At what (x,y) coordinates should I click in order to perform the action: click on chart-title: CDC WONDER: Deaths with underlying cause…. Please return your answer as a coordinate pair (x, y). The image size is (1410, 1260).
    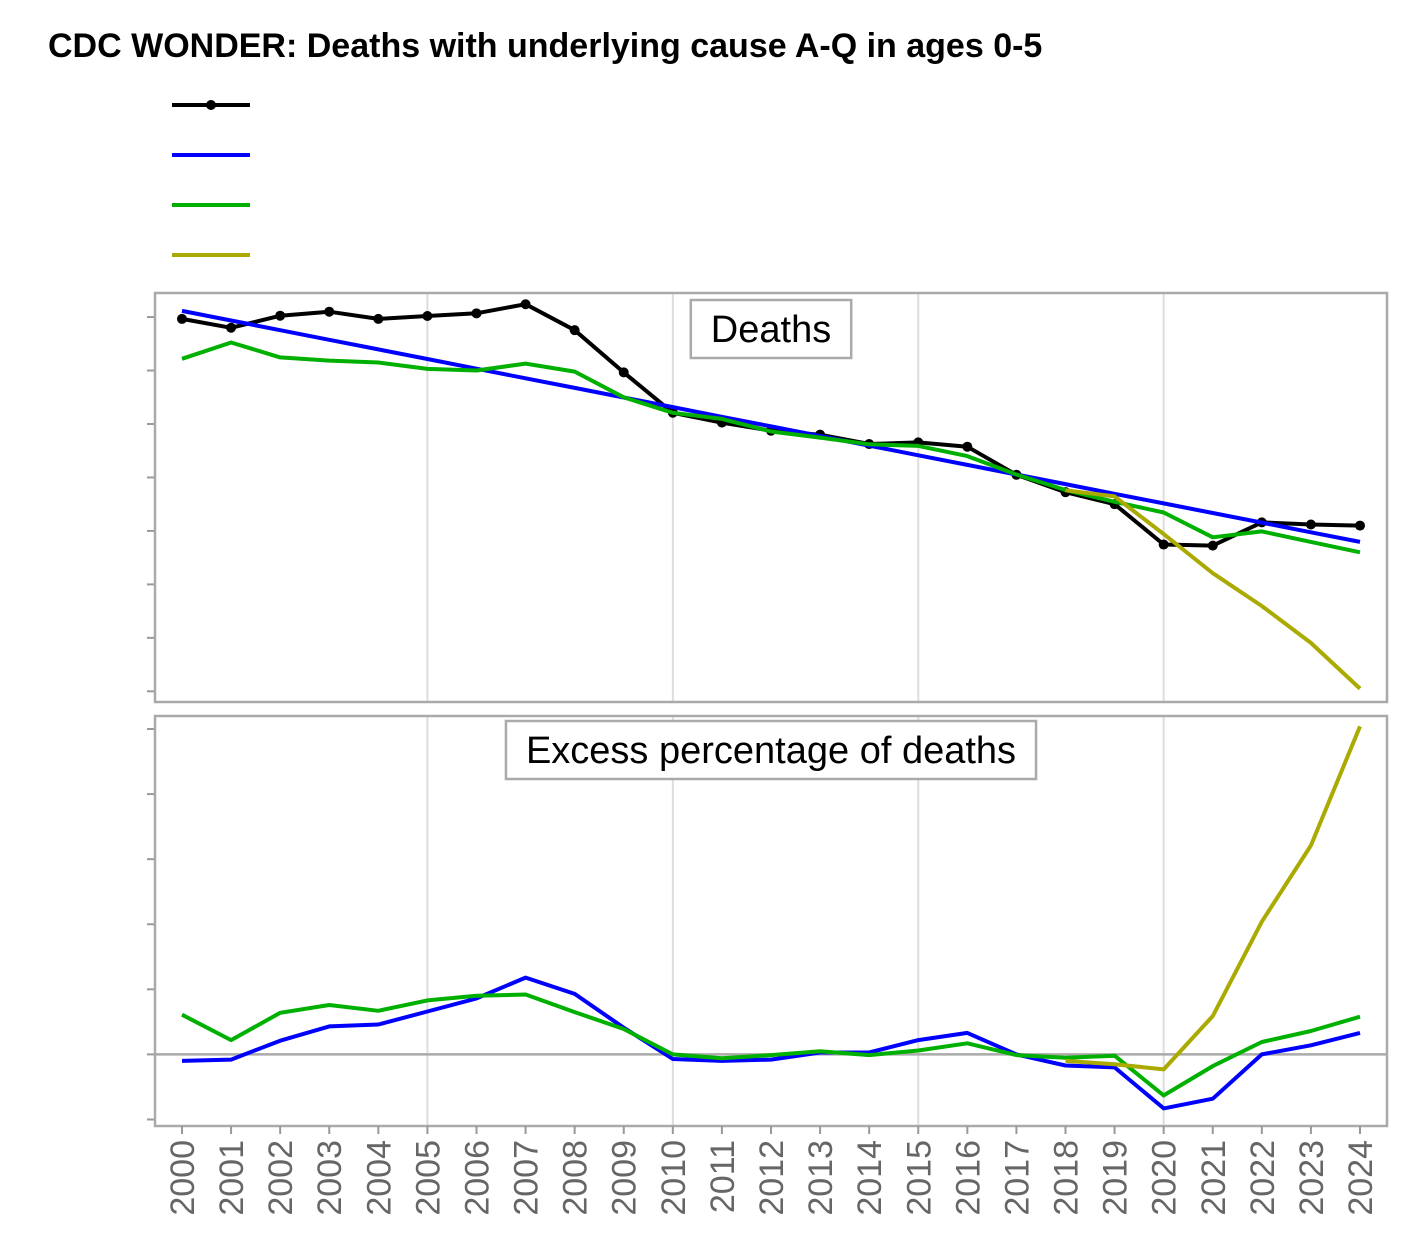
    Looking at the image, I should click on (545, 46).